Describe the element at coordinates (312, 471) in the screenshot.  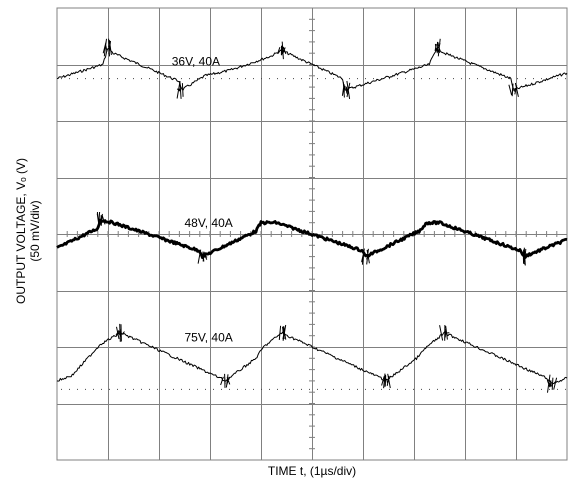
I see `x-axis-label: TIME t, (1µs/div)` at that location.